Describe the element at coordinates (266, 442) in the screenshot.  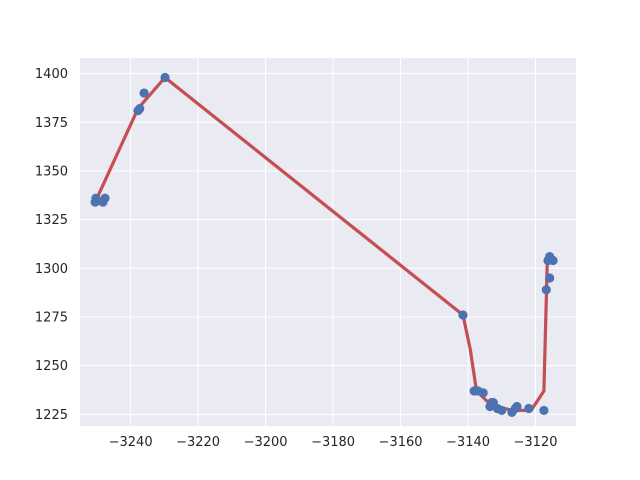
I see `x-tick-label: −3200` at that location.